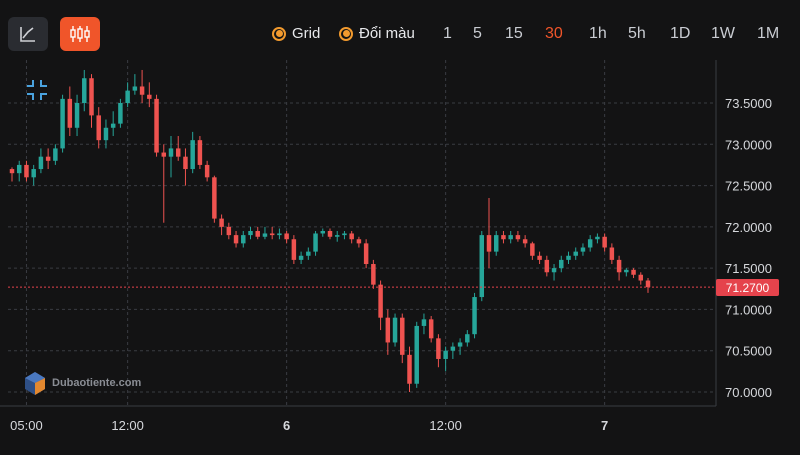 This screenshot has height=455, width=800. Describe the element at coordinates (748, 186) in the screenshot. I see `y-tick-label: 72.5000` at that location.